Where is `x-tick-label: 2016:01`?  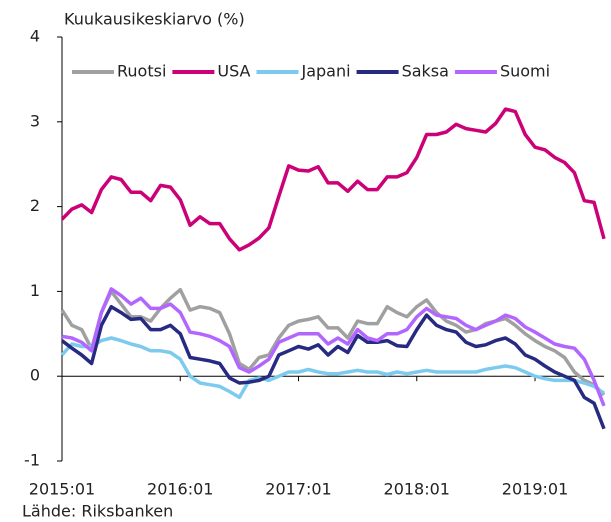 x-tick-label: 2016:01 is located at coordinates (180, 489).